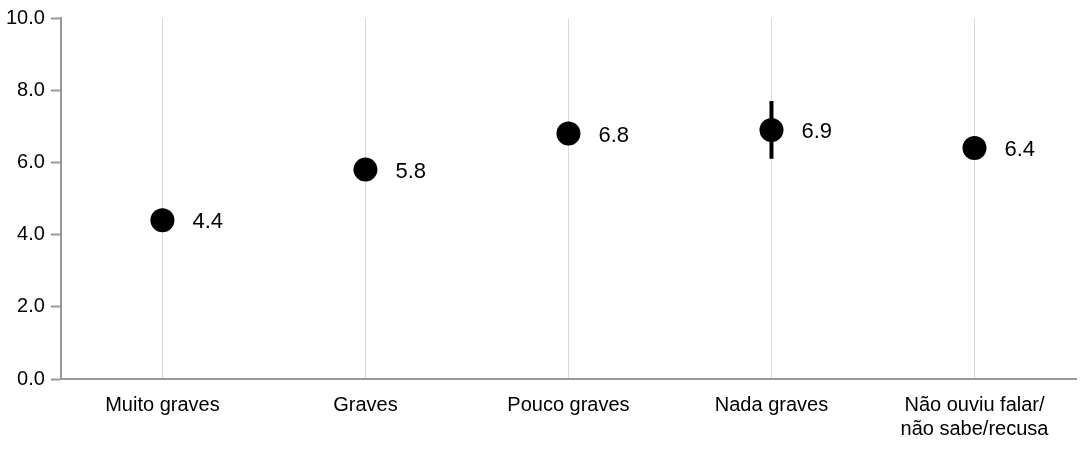 This screenshot has height=455, width=1088. What do you see at coordinates (411, 170) in the screenshot?
I see `data-label: 5.8` at bounding box center [411, 170].